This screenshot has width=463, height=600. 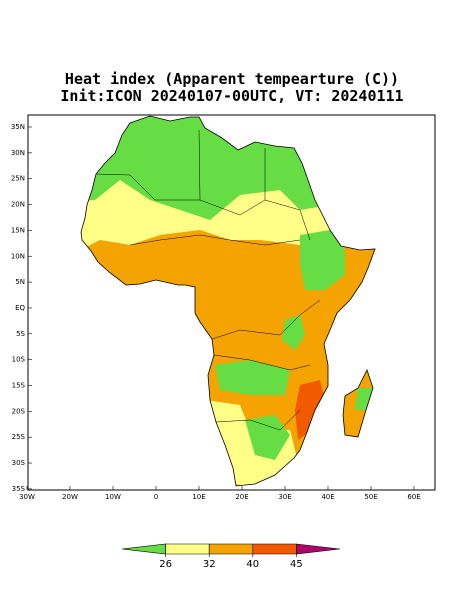 What do you see at coordinates (19, 411) in the screenshot?
I see `lat-label: 20S` at bounding box center [19, 411].